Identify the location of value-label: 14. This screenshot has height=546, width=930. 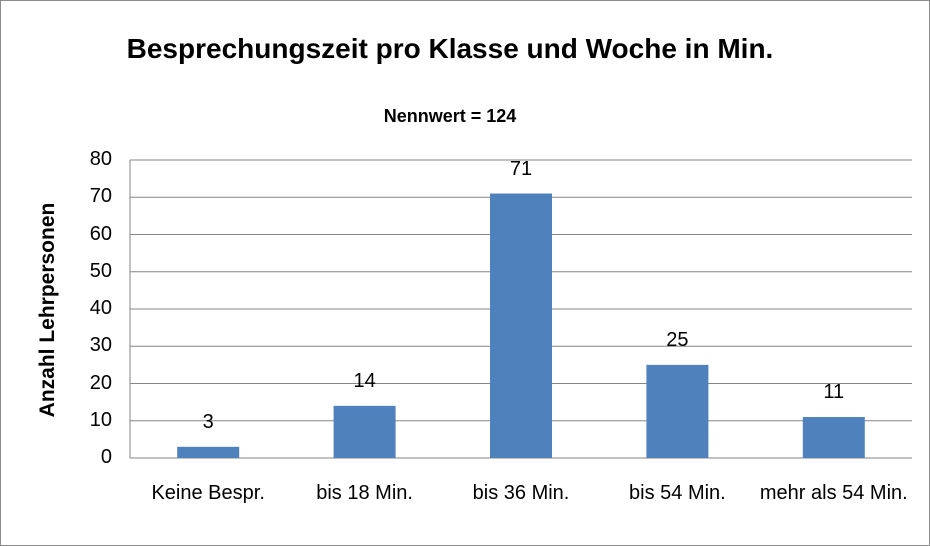
(364, 380).